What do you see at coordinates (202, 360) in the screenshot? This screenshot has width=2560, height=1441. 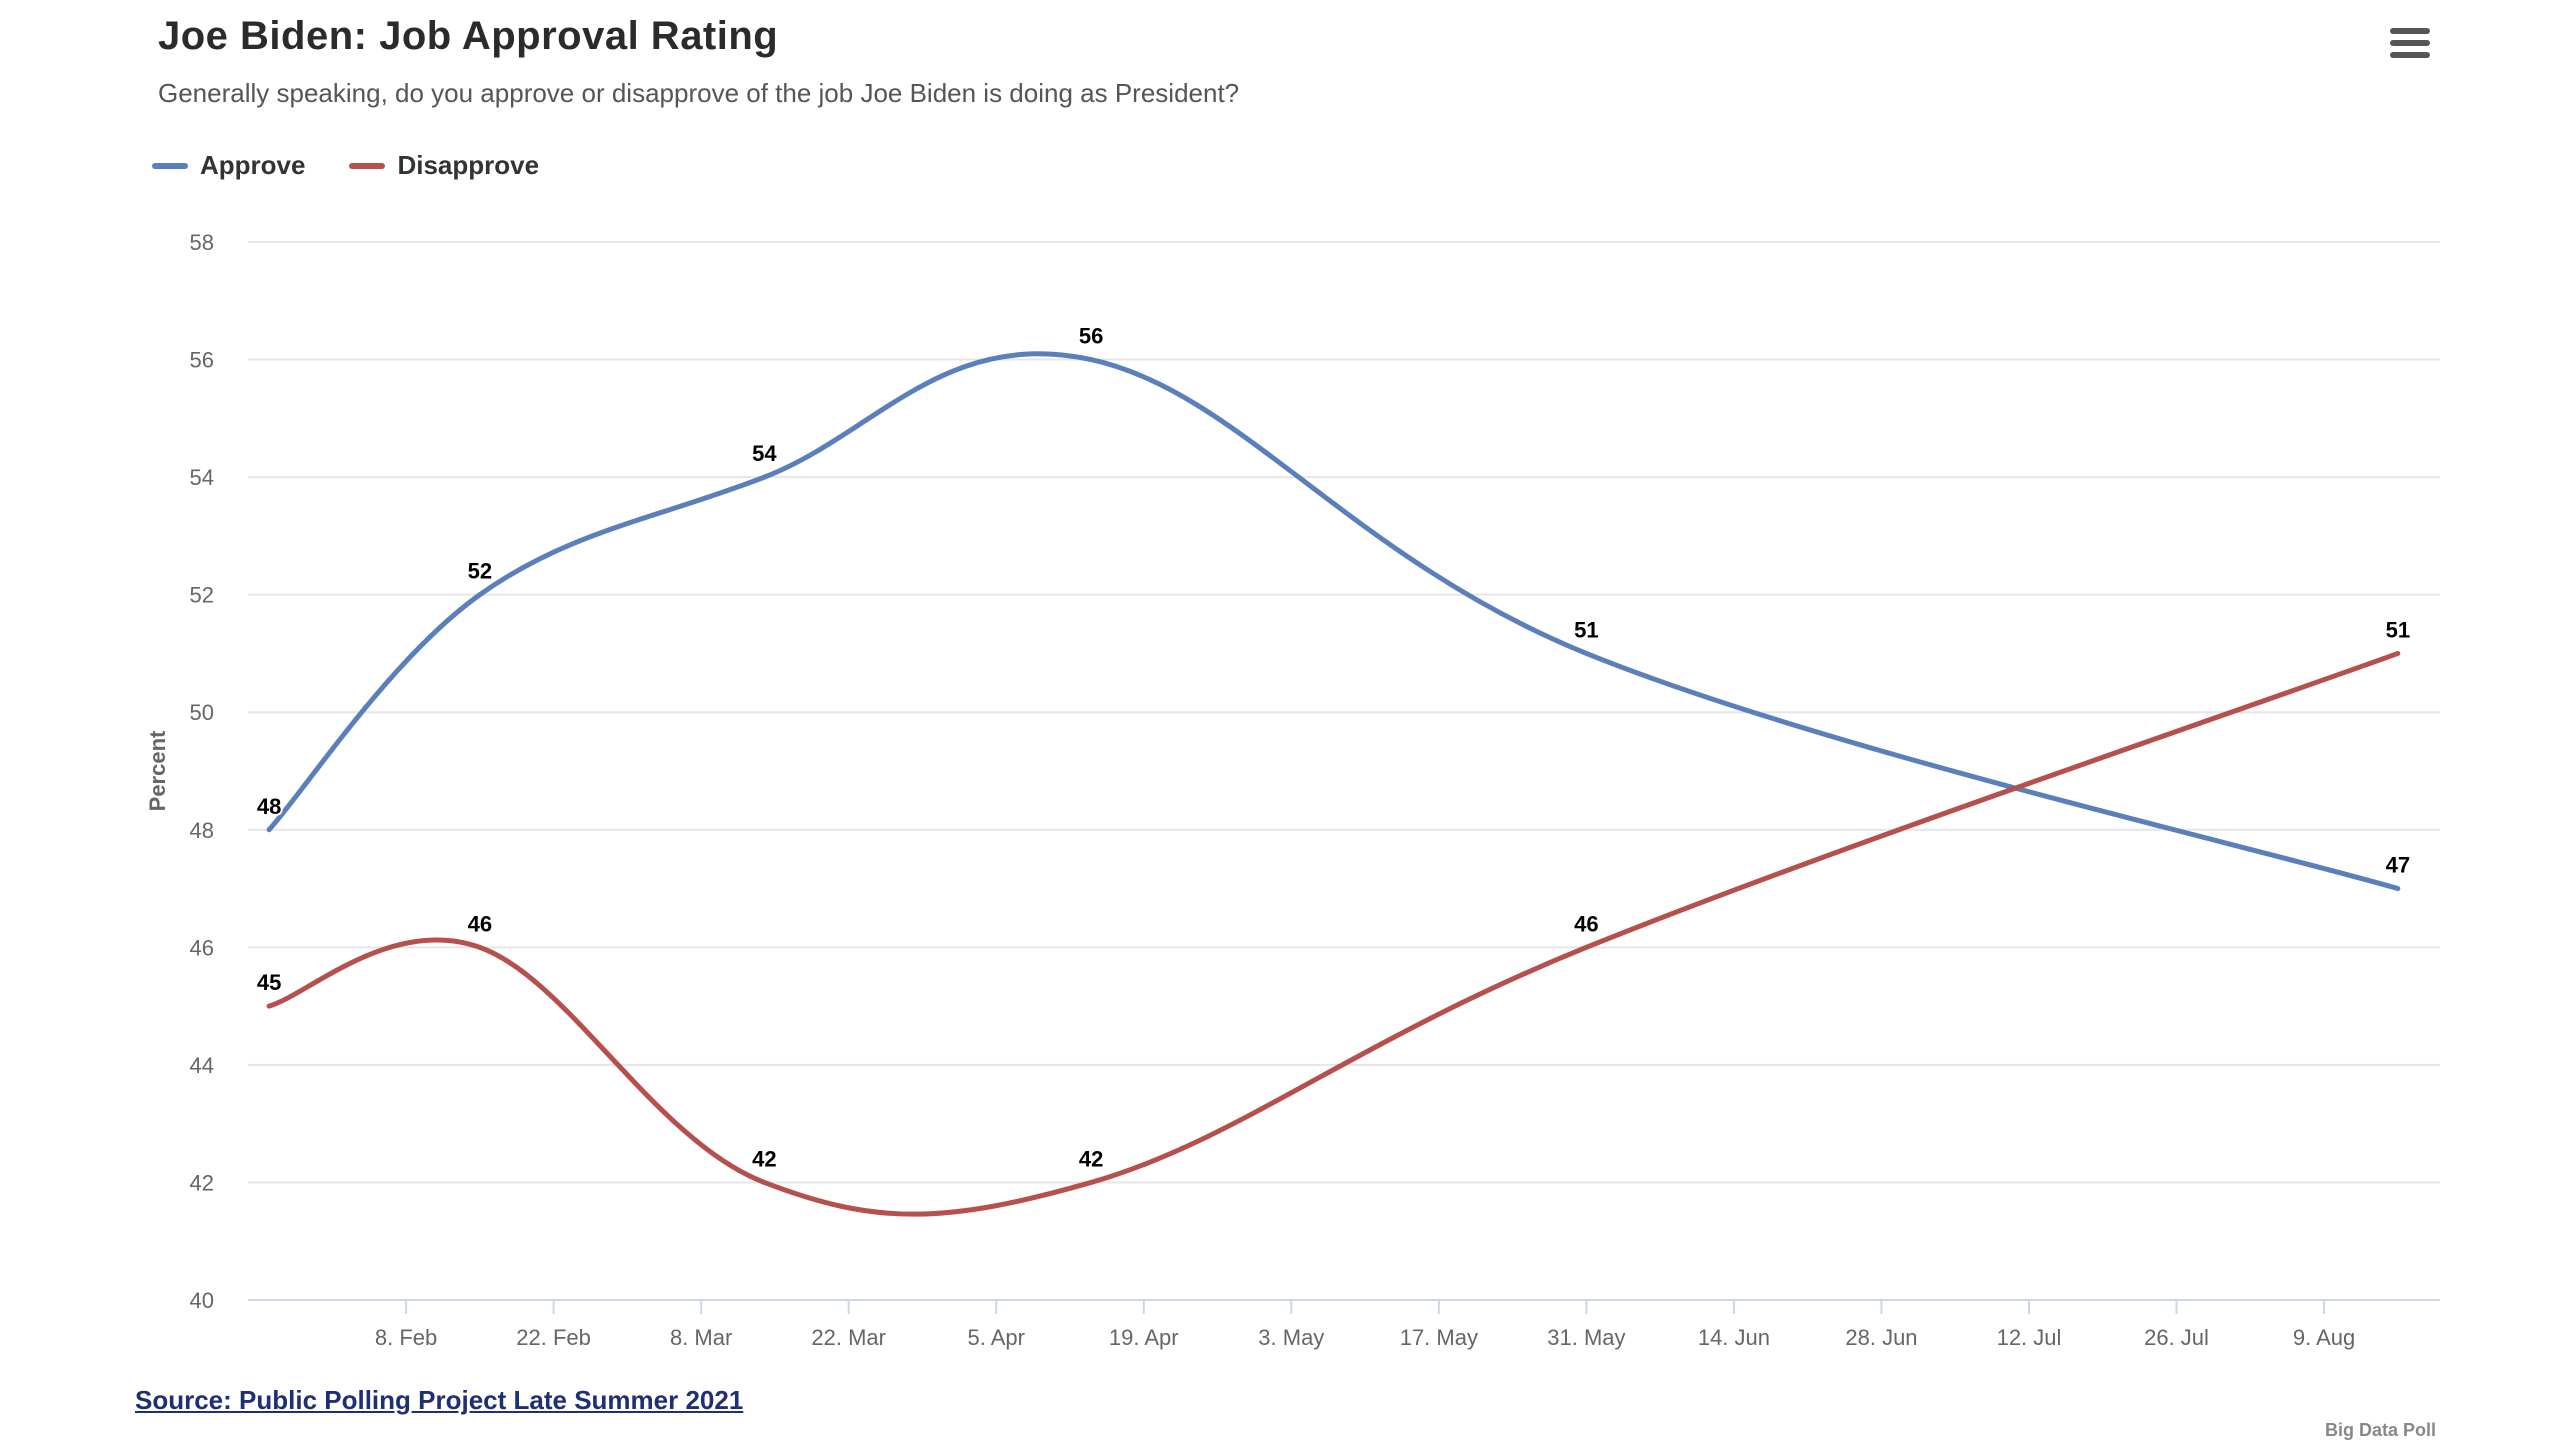 I see `y-tick-label: 56` at bounding box center [202, 360].